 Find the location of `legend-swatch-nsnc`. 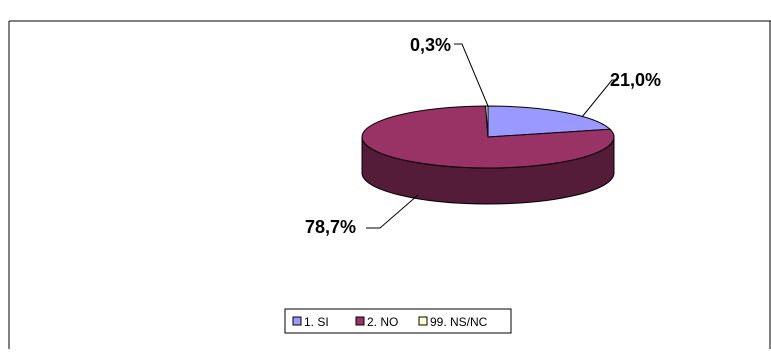

legend-swatch-nsnc is located at coordinates (423, 321).